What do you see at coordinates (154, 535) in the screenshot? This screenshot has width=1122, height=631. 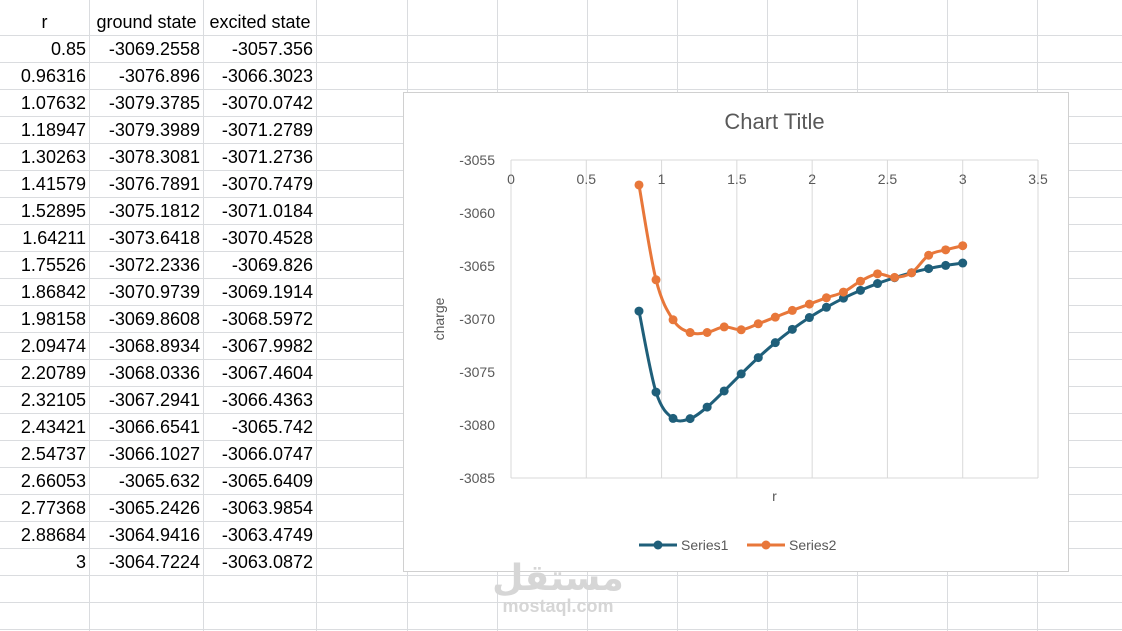 I see `table-cell: -3064.9416` at bounding box center [154, 535].